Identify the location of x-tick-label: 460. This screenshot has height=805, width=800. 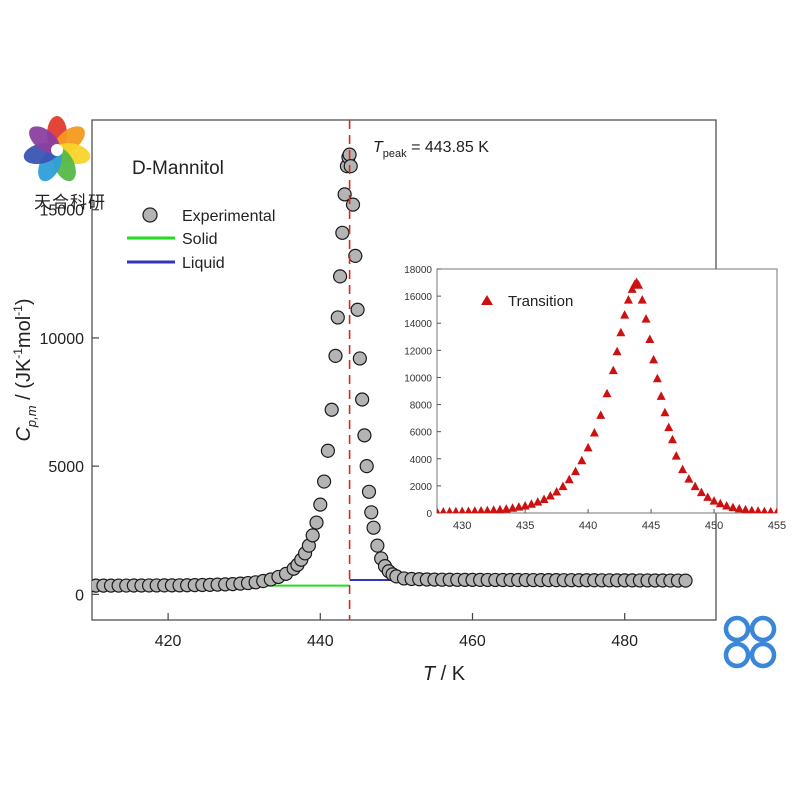
(472, 641).